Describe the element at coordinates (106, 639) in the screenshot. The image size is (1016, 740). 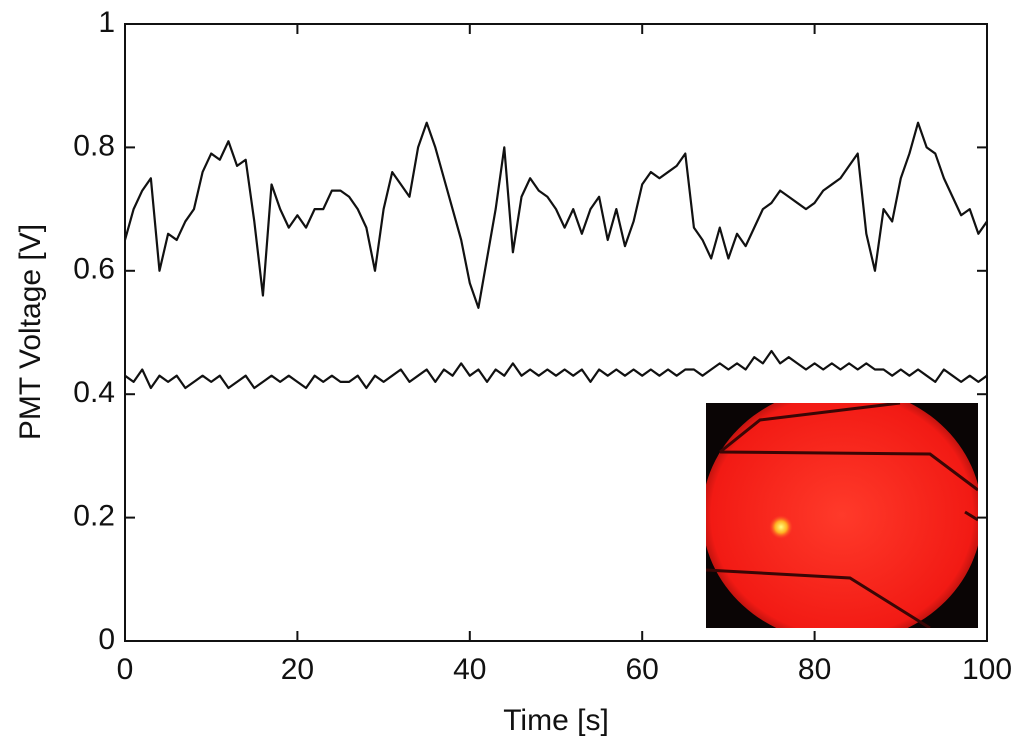
I see `y-tick-label: 0` at that location.